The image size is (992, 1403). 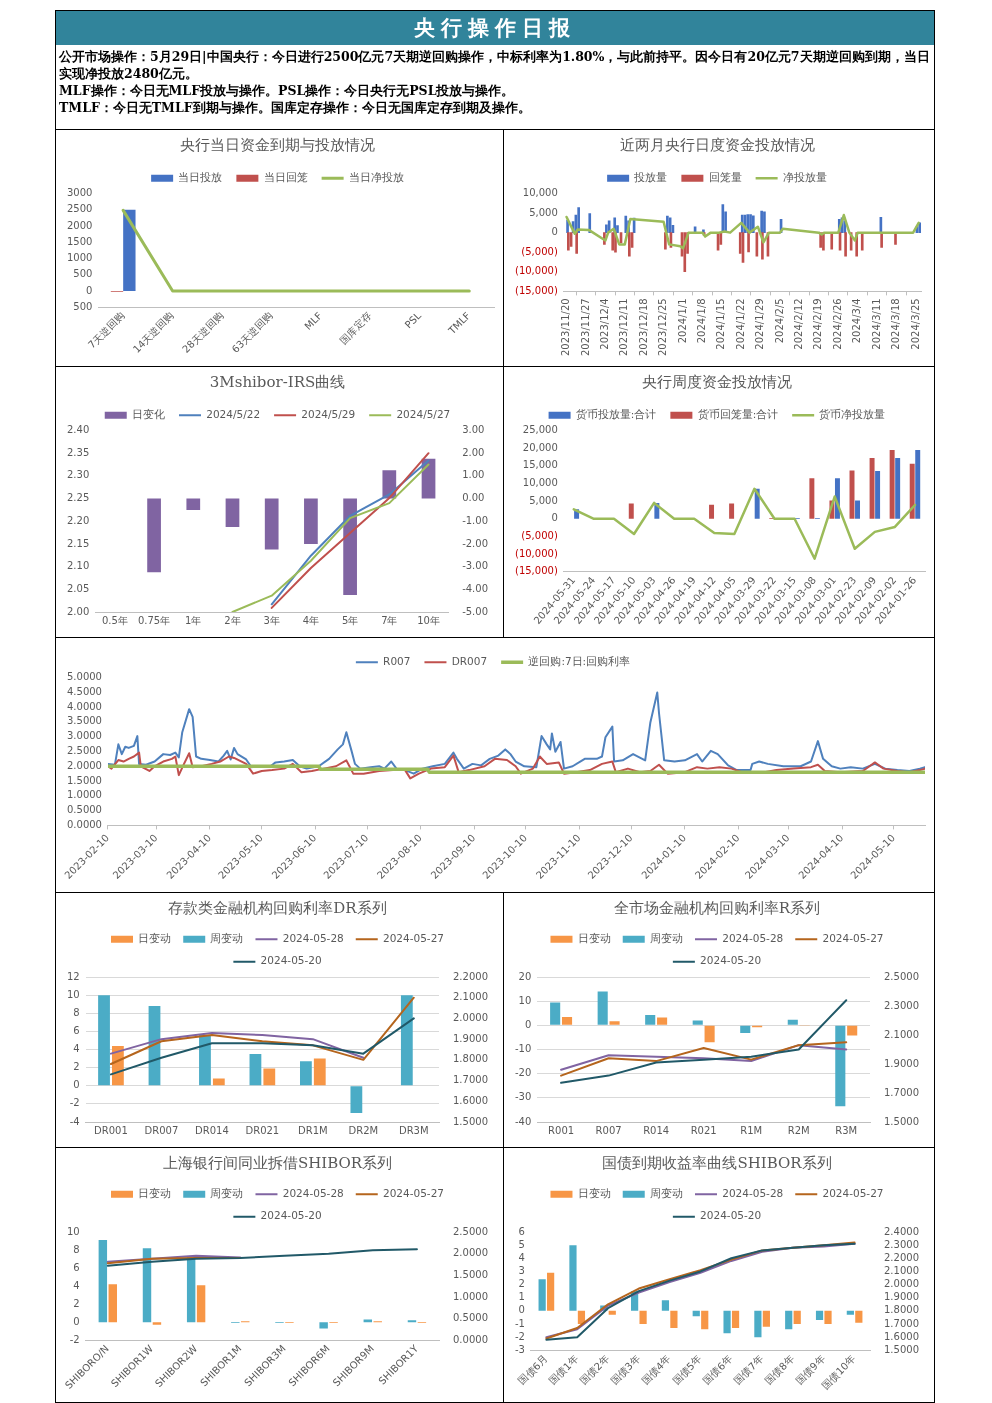 What do you see at coordinates (84, 706) in the screenshot?
I see `y-tick-label: 4.0000` at bounding box center [84, 706].